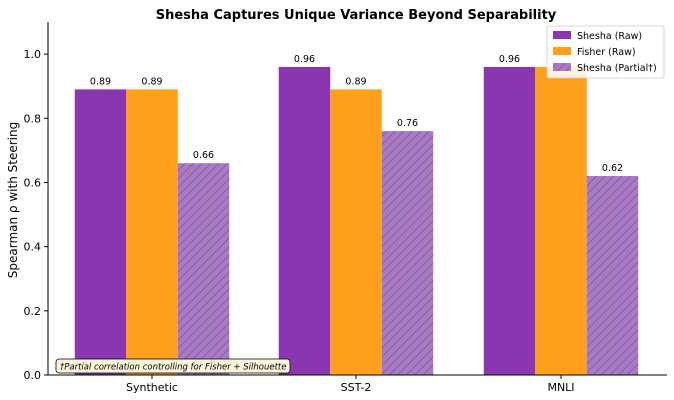 The height and width of the screenshot is (400, 674). I want to click on legend-label: Shesha (Partial†), so click(617, 68).